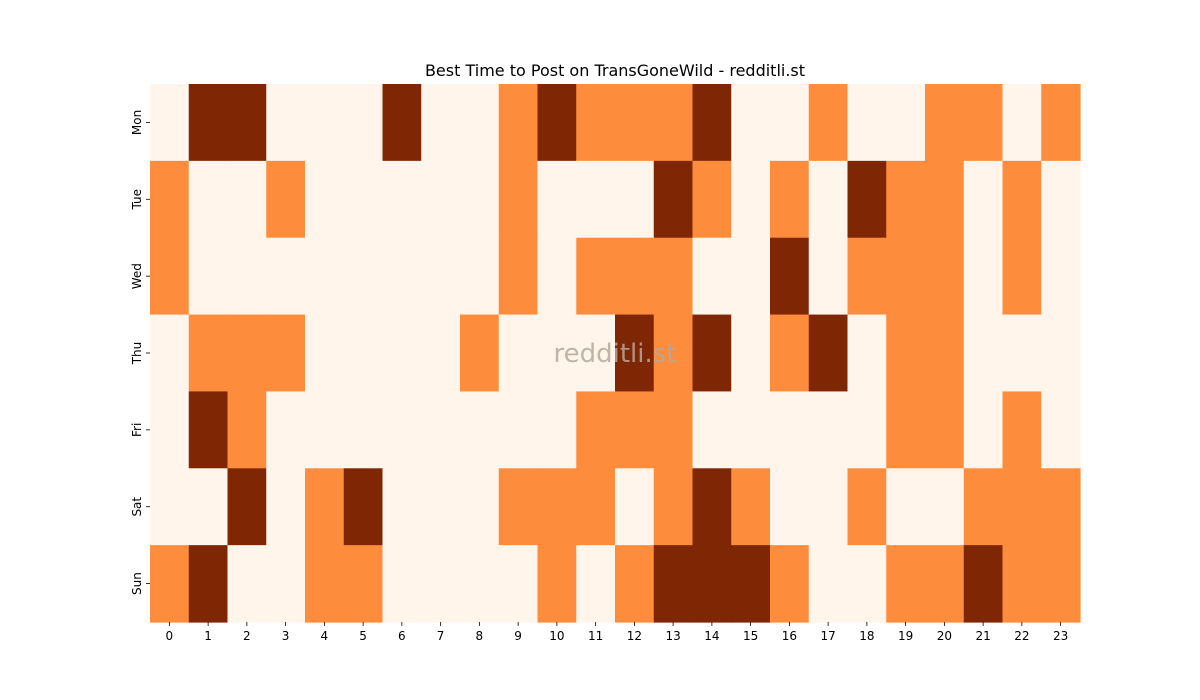 This screenshot has height=700, width=1200. I want to click on x-tick-label-18: 18, so click(866, 636).